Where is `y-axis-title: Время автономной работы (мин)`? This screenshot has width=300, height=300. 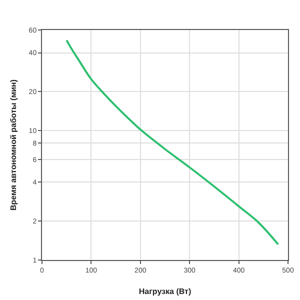 y-axis-title: Время автономной работы (мин) is located at coordinates (13, 145).